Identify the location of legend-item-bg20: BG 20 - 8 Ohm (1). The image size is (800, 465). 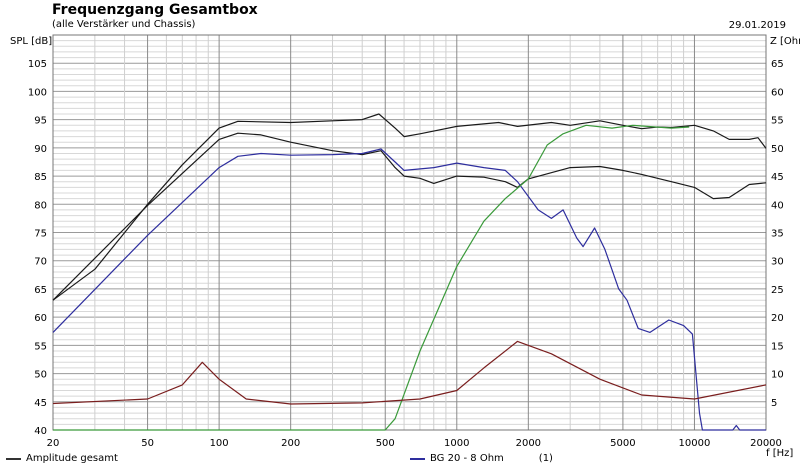
(481, 458).